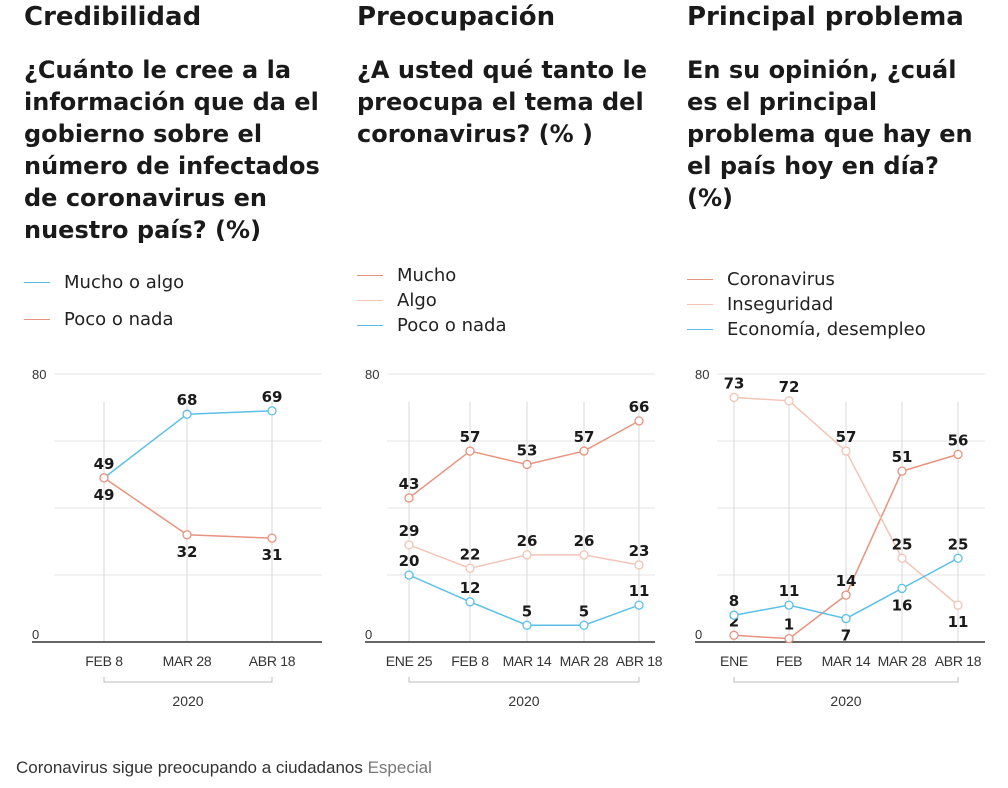  What do you see at coordinates (846, 661) in the screenshot?
I see `x-tick-label: MAR 14` at bounding box center [846, 661].